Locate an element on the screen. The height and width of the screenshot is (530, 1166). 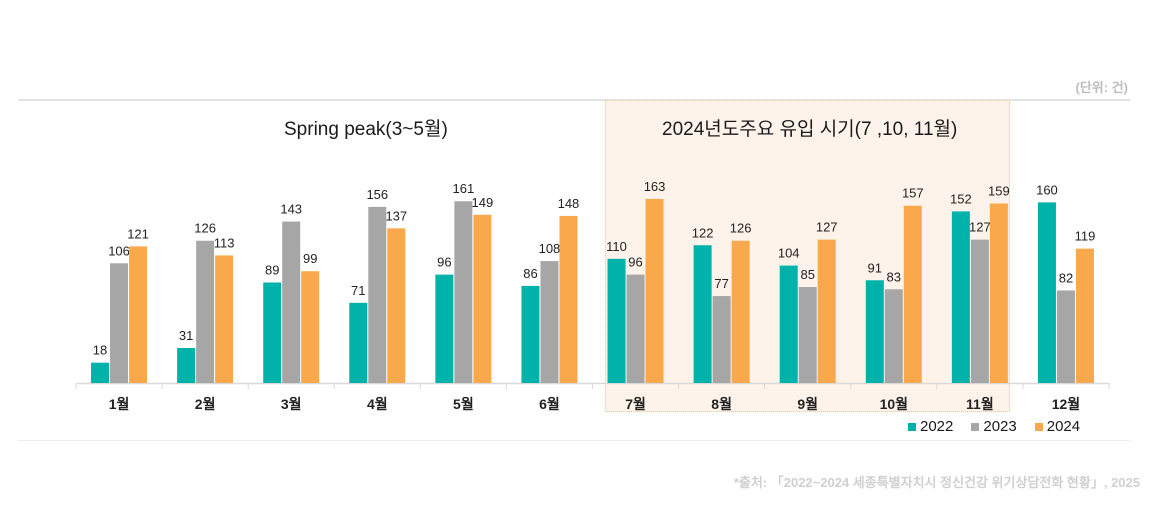
data-label-2023-9: 85 is located at coordinates (807, 274).